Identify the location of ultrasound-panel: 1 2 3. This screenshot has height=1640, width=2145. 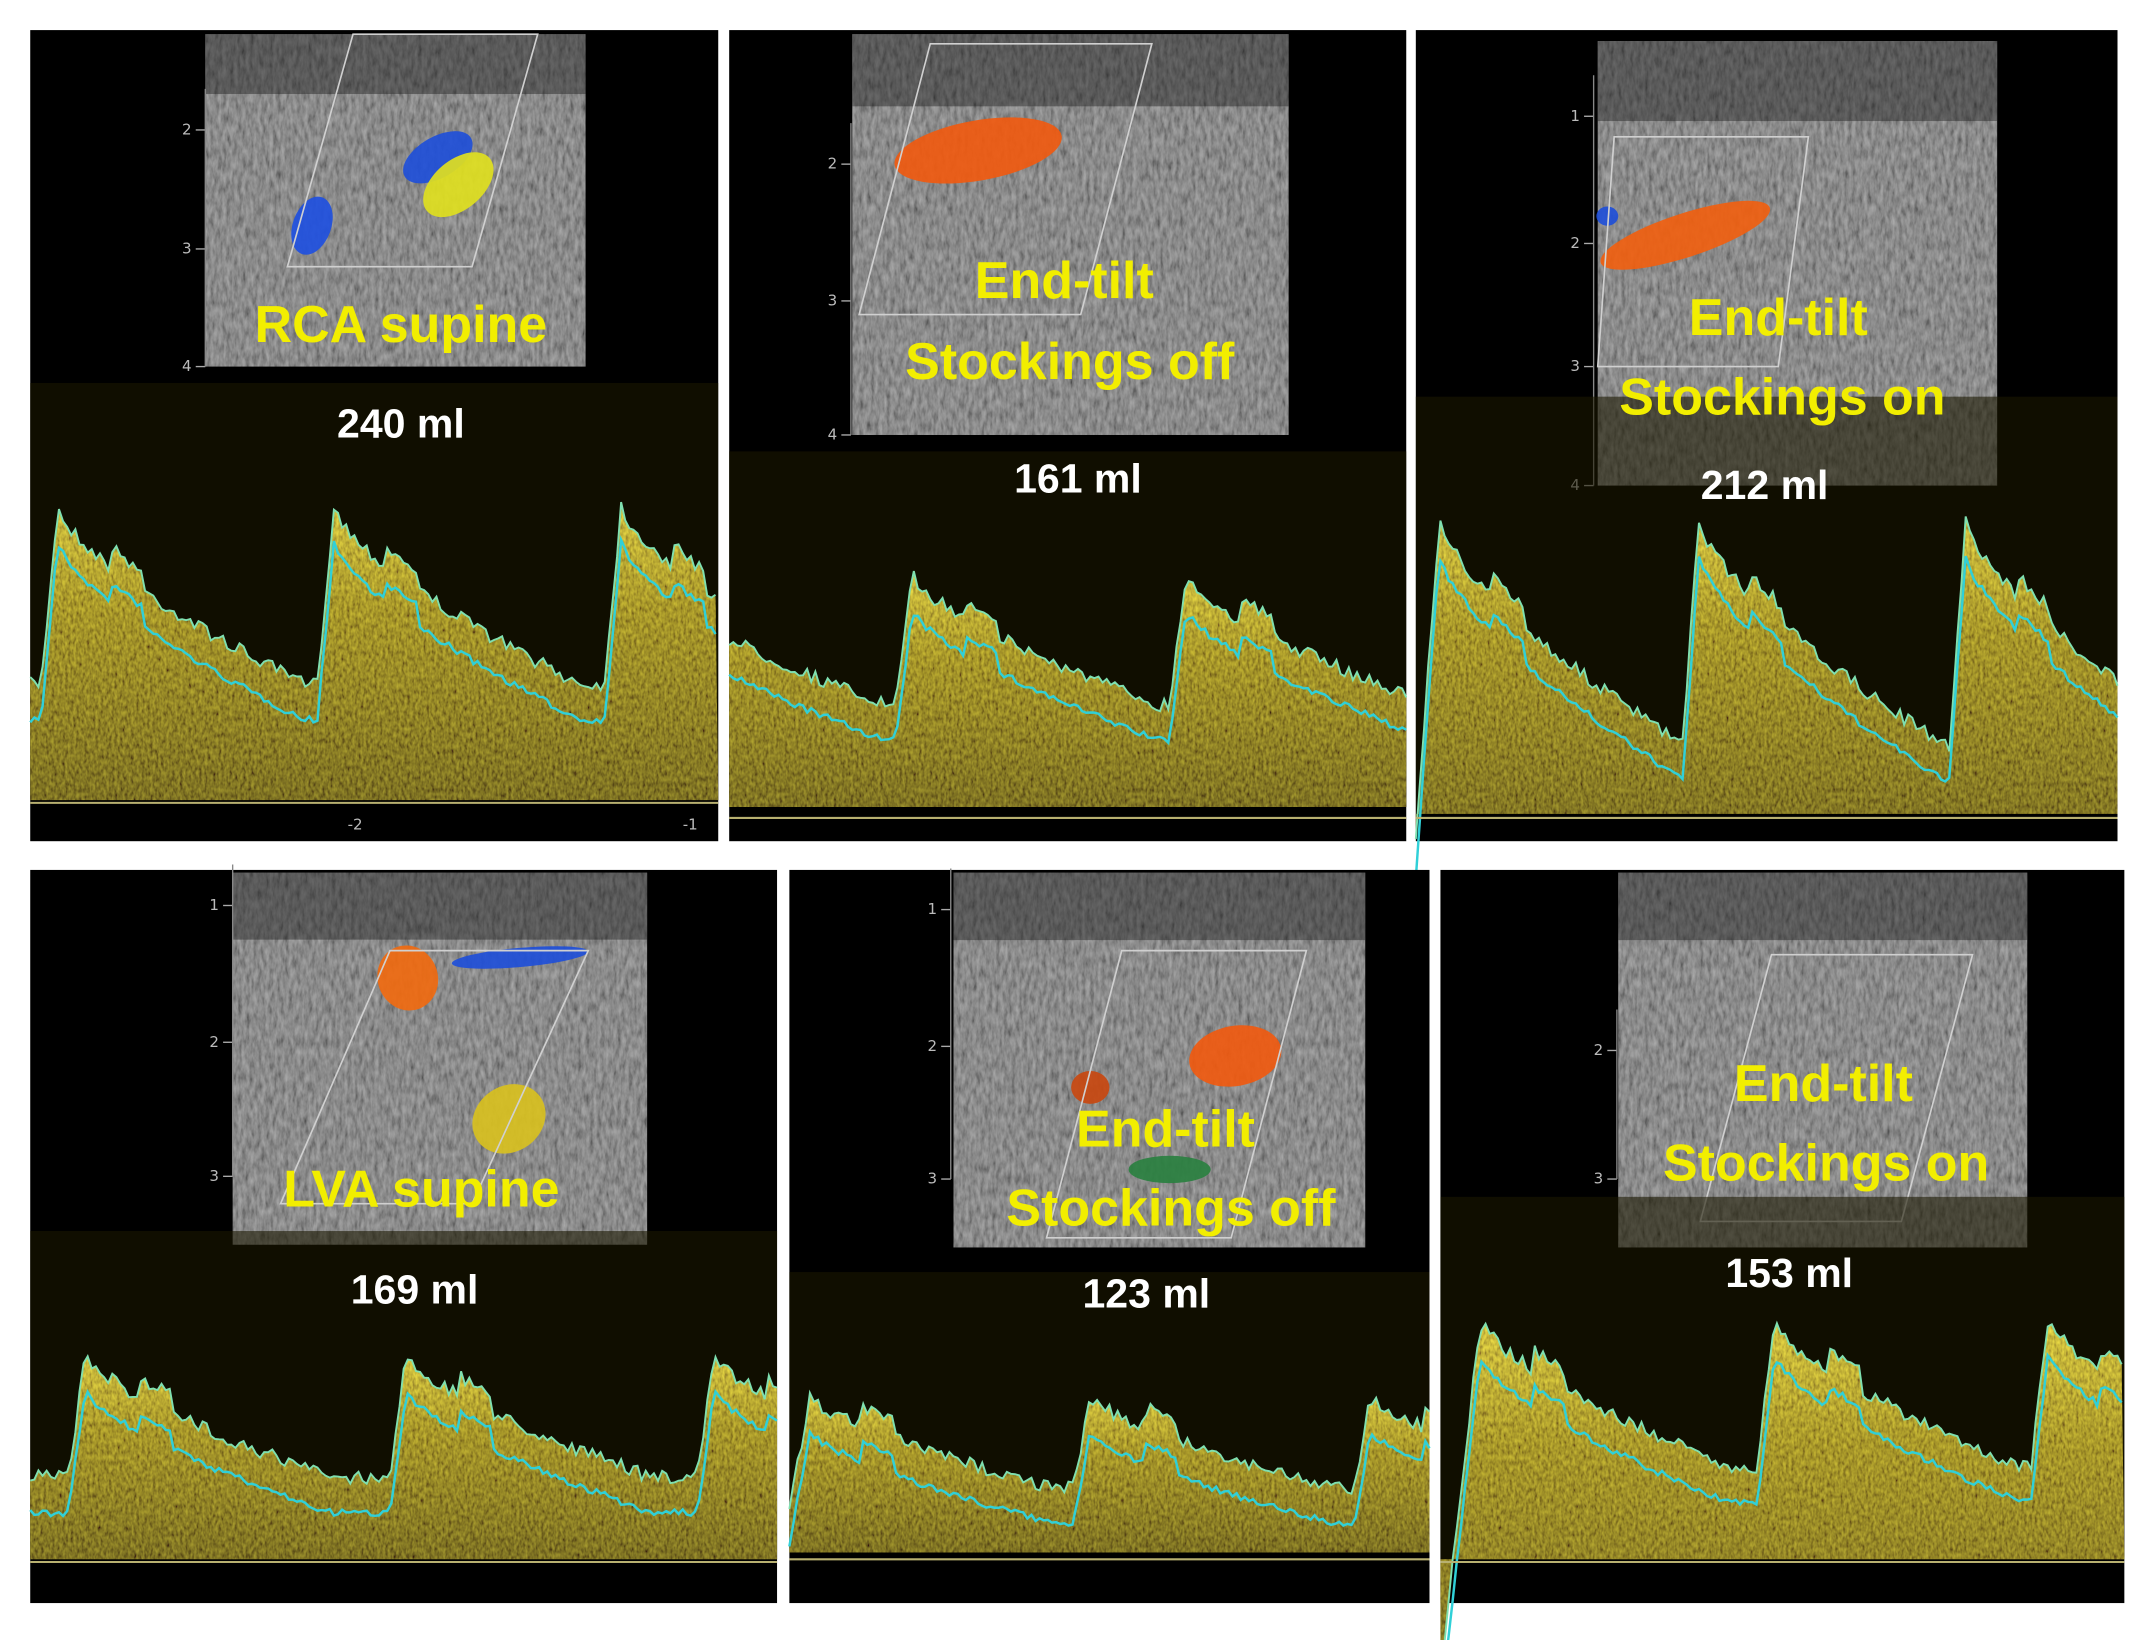
(1109, 1236).